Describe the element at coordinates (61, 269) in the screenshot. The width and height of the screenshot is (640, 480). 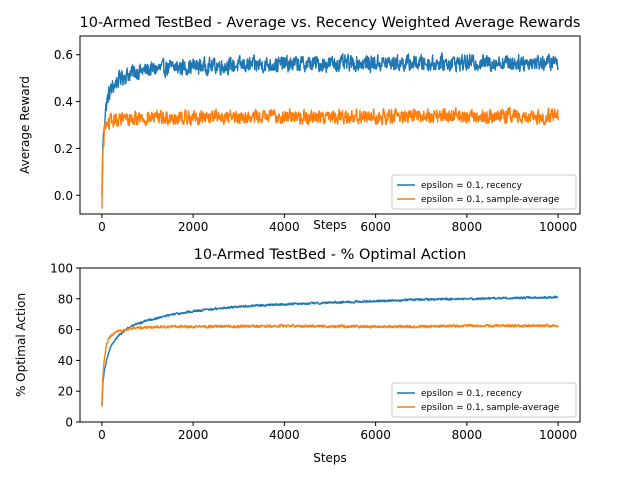
I see `y-tick-label: 100` at that location.